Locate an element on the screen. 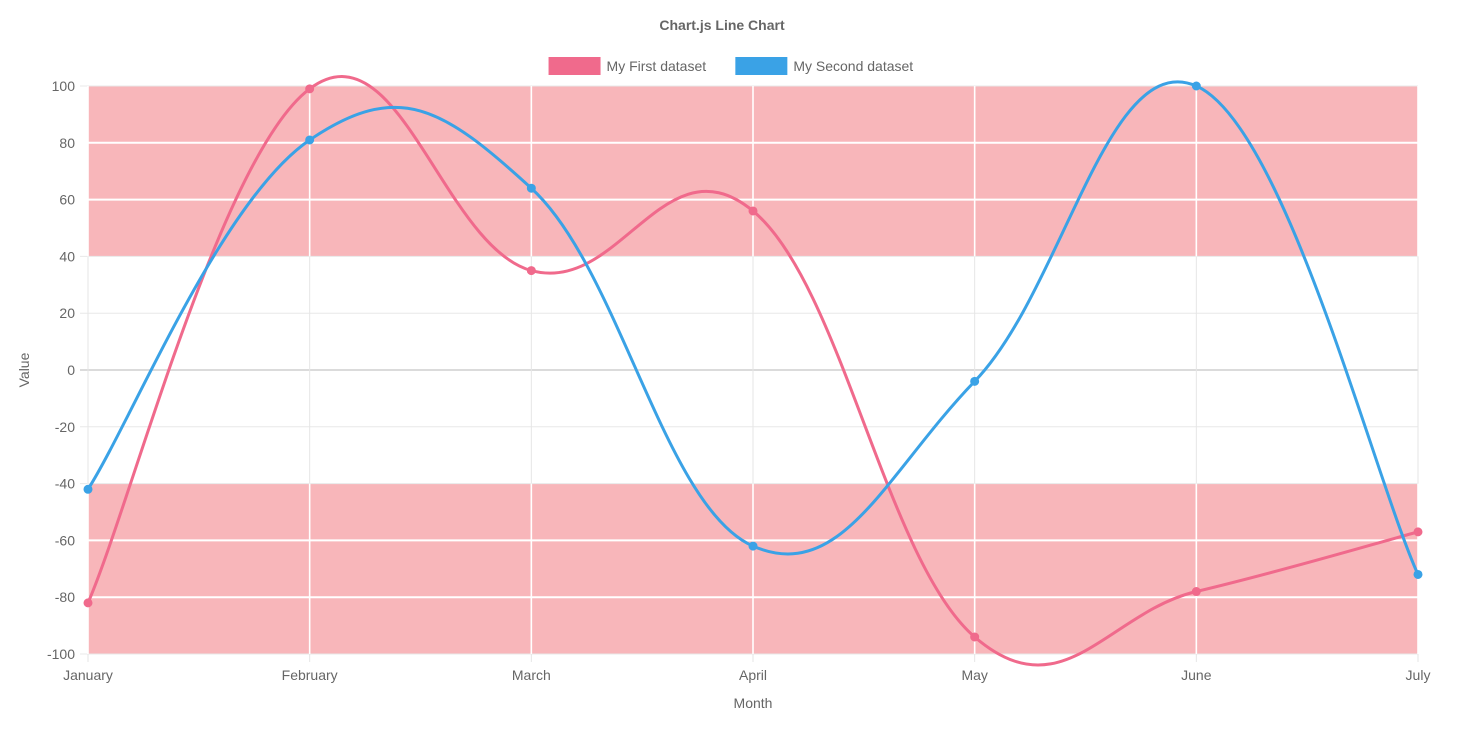  y-tick-label: -80 is located at coordinates (65, 597).